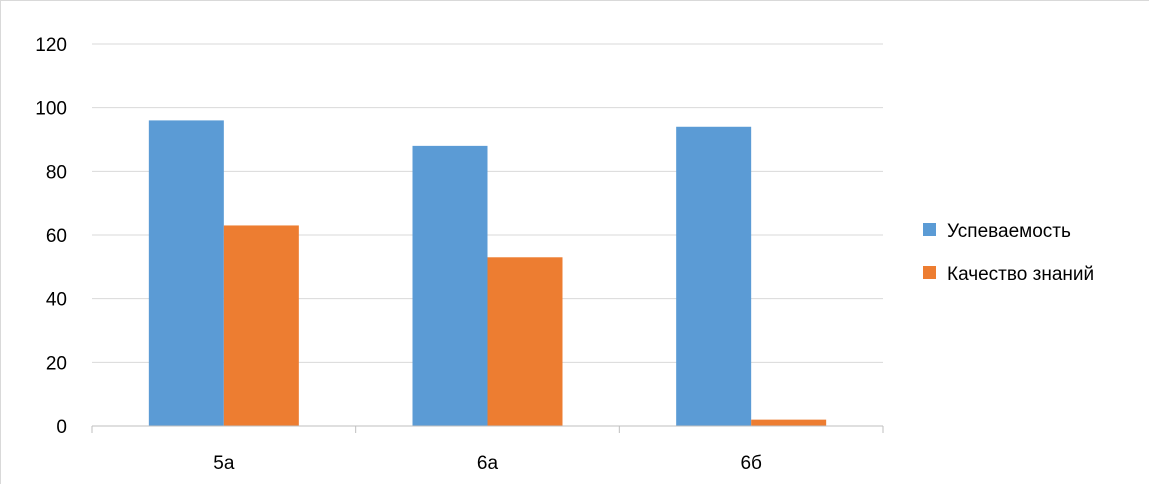 The width and height of the screenshot is (1149, 490). Describe the element at coordinates (1008, 253) in the screenshot. I see `legend: Успеваемость Качество знаний` at that location.